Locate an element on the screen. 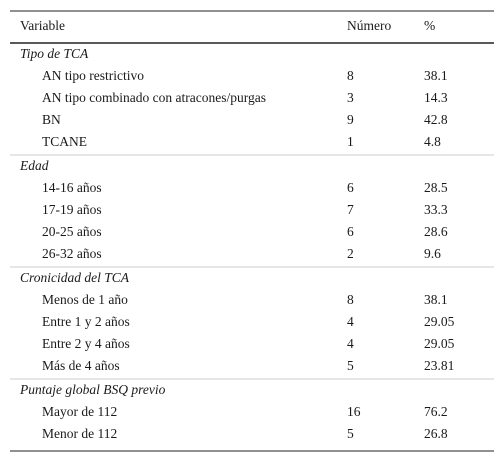 This screenshot has width=504, height=463. cell-value: 9.6 is located at coordinates (432, 253).